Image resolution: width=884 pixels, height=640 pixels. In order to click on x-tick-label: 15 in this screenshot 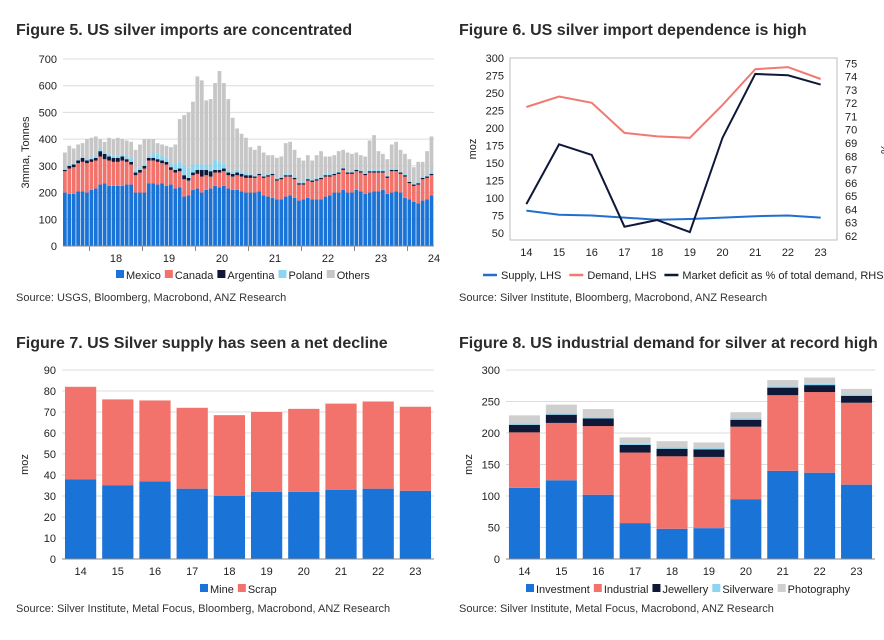, I will do `click(561, 572)`.